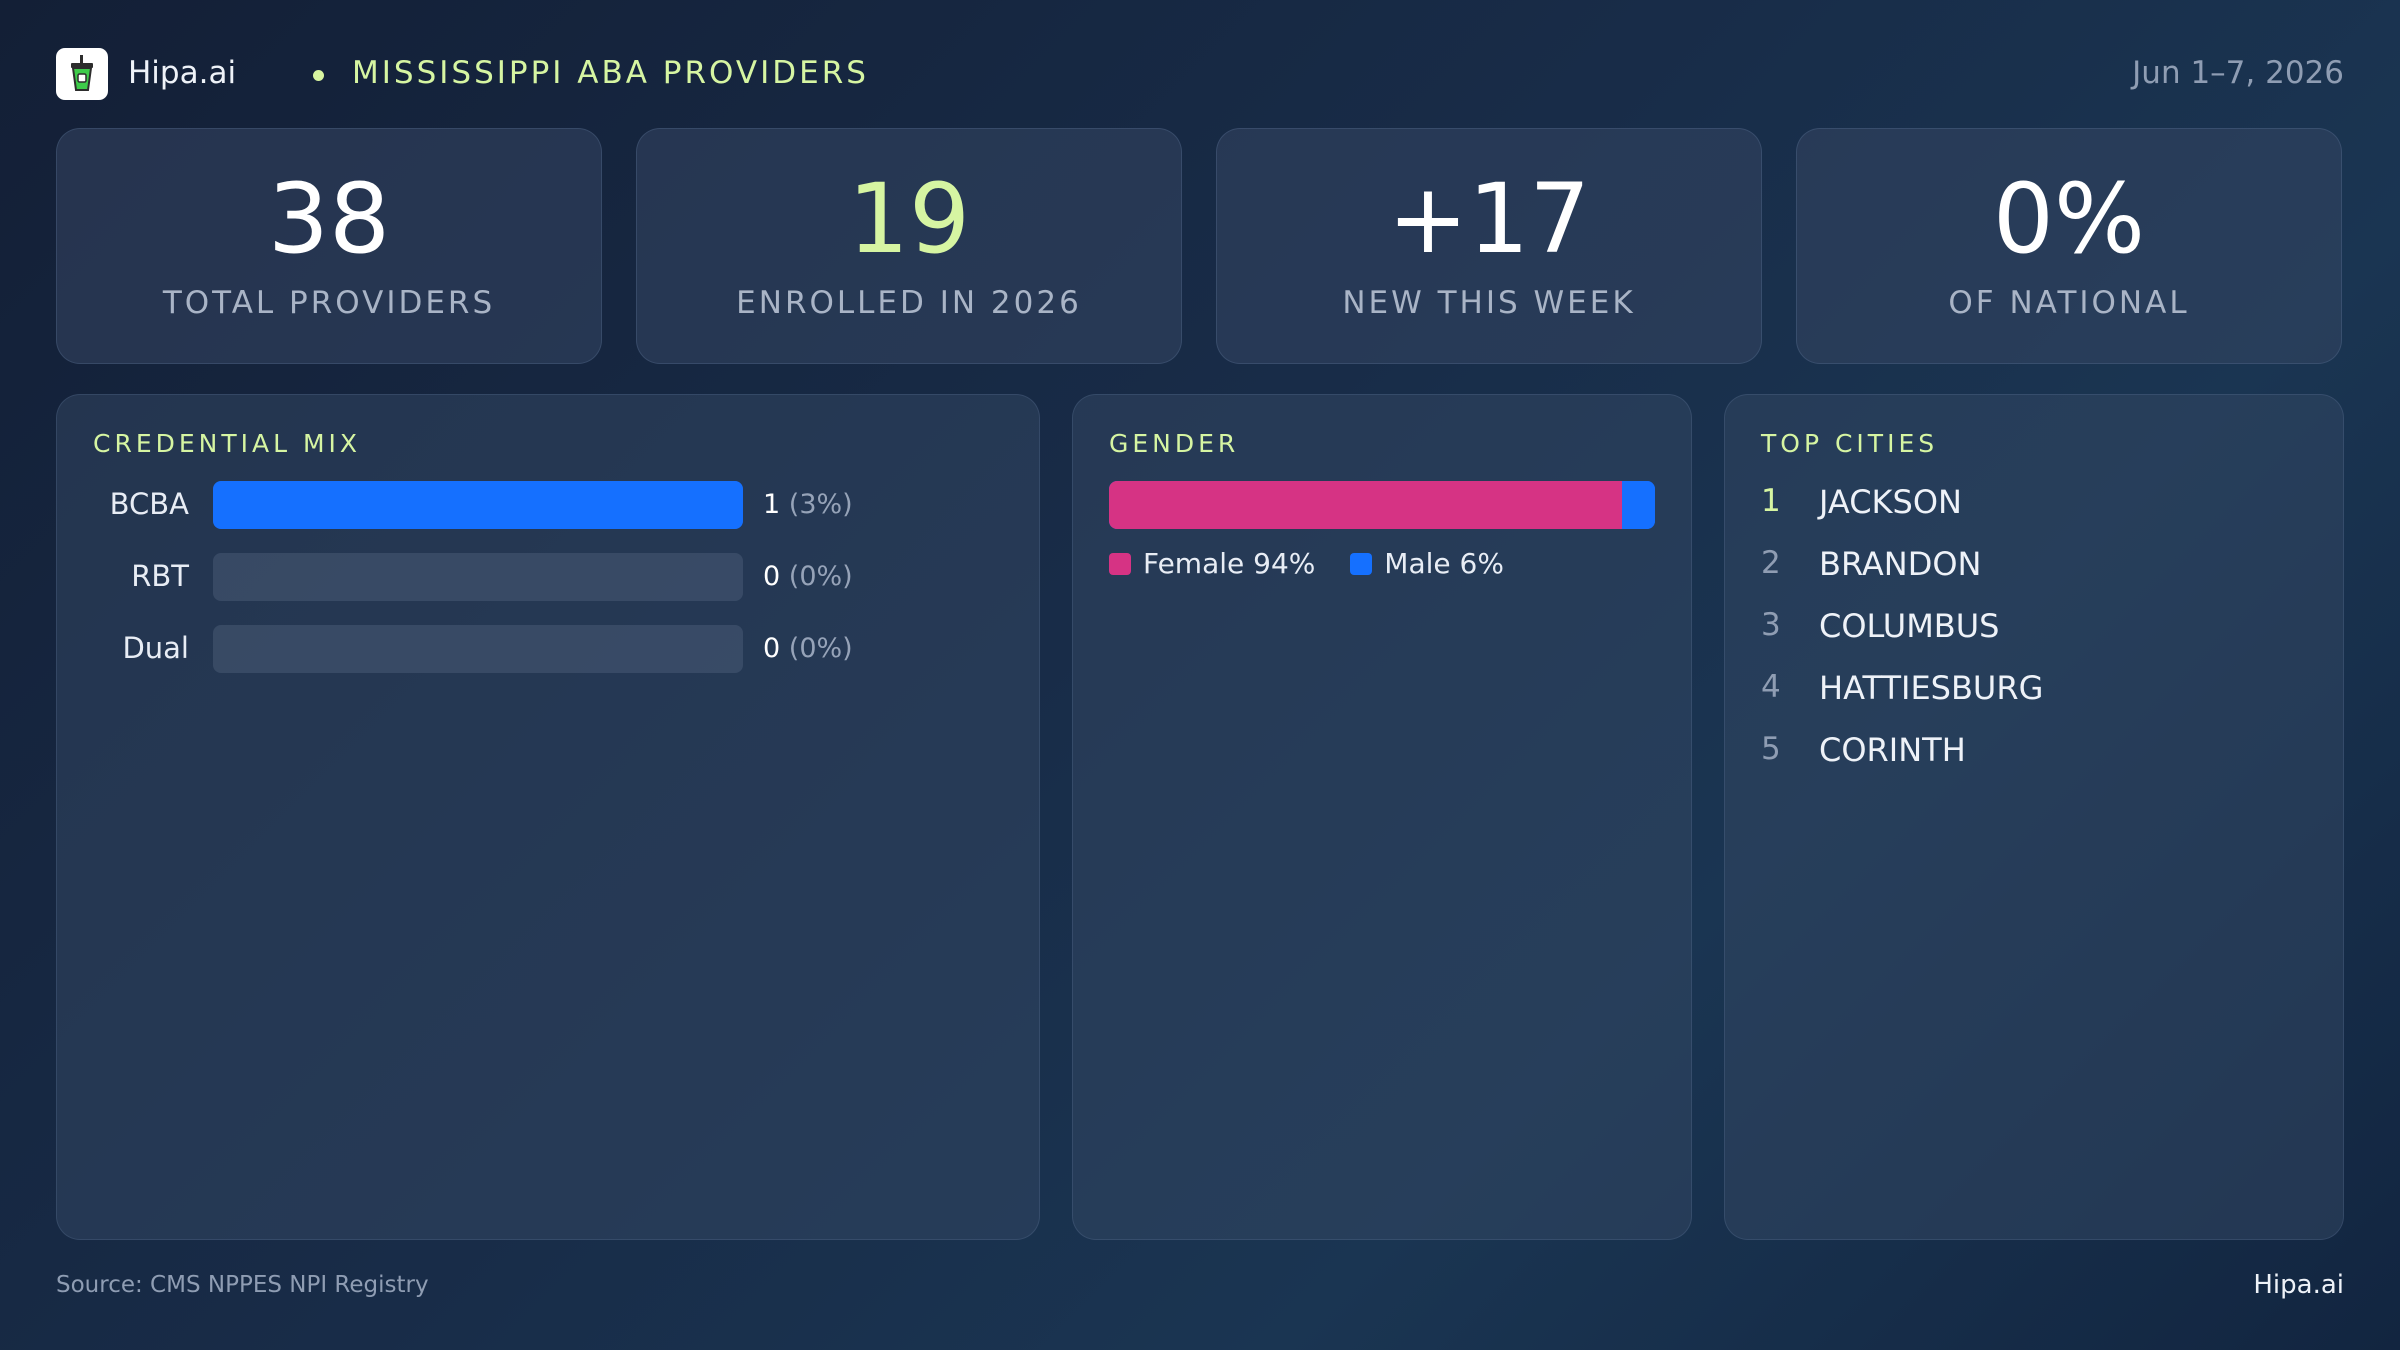 The width and height of the screenshot is (2400, 1350). I want to click on credential-value: 1 (3%), so click(808, 504).